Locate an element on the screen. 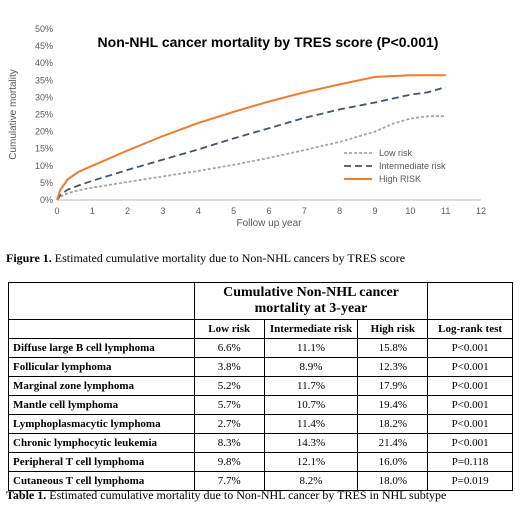  x-axis-label: Follow up year is located at coordinates (269, 223).